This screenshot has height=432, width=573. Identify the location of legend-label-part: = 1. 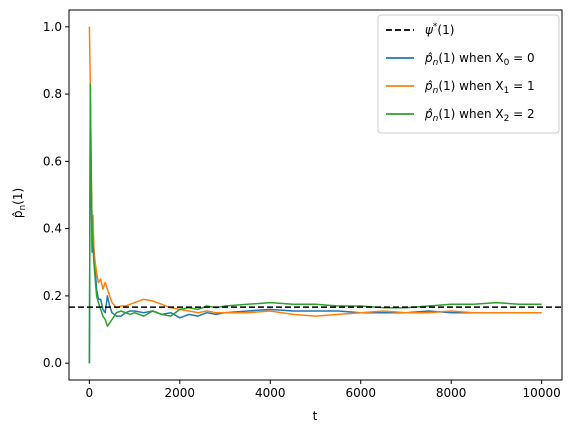
(521, 86).